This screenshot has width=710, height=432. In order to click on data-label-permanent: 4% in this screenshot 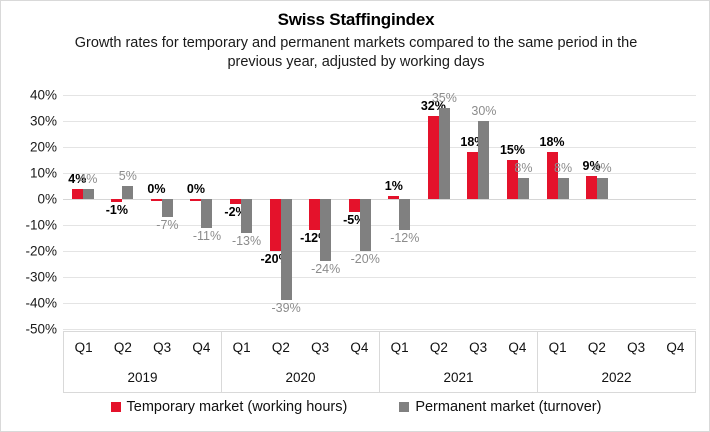, I will do `click(88, 178)`.